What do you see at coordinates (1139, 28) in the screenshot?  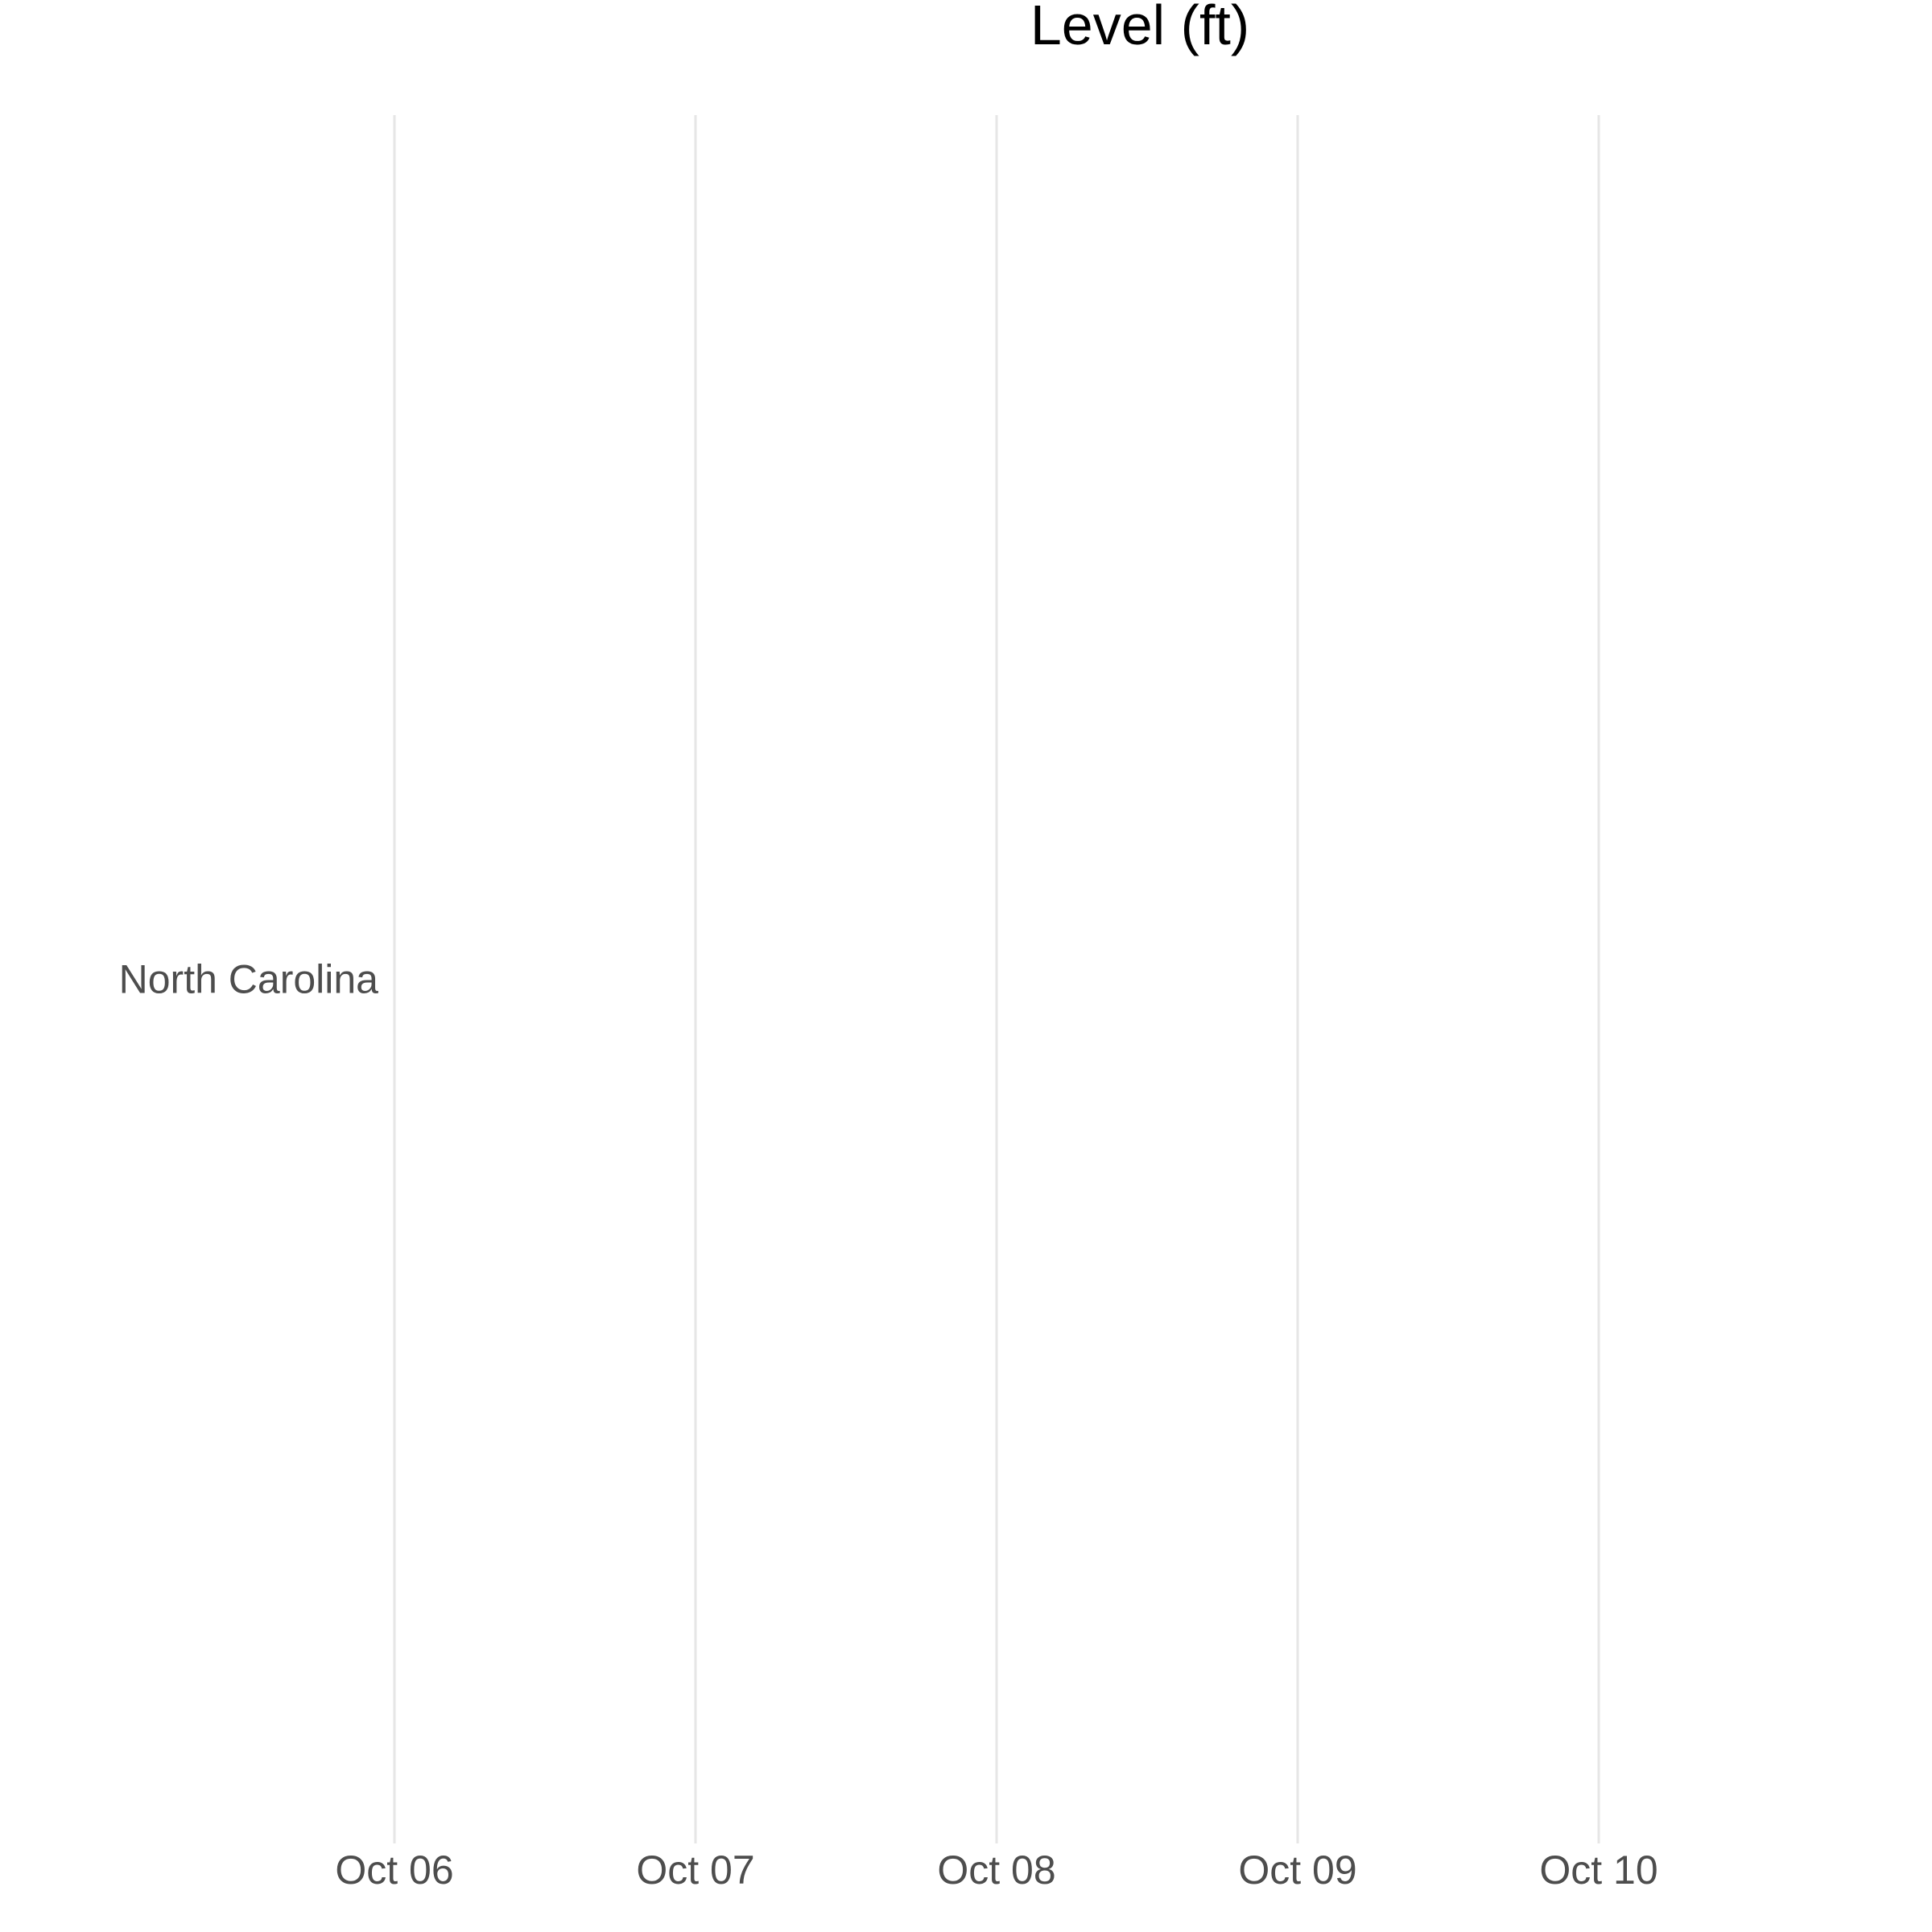 I see `chart-title: Level (ft)` at bounding box center [1139, 28].